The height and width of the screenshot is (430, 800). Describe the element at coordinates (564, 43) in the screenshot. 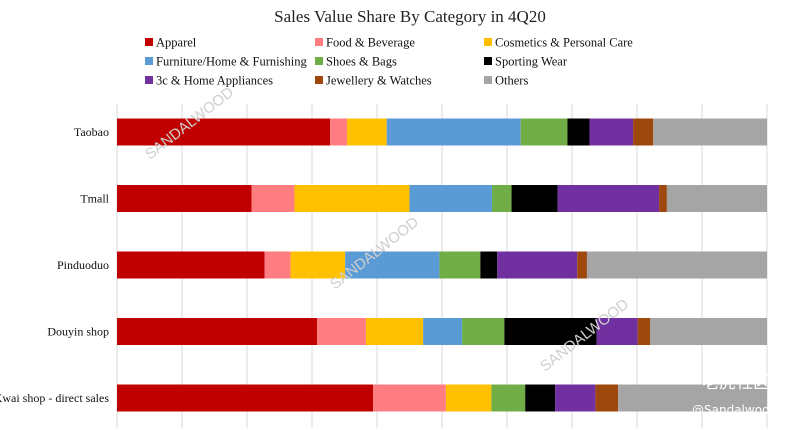

I see `legend-label: Cosmetics & Personal Care` at that location.